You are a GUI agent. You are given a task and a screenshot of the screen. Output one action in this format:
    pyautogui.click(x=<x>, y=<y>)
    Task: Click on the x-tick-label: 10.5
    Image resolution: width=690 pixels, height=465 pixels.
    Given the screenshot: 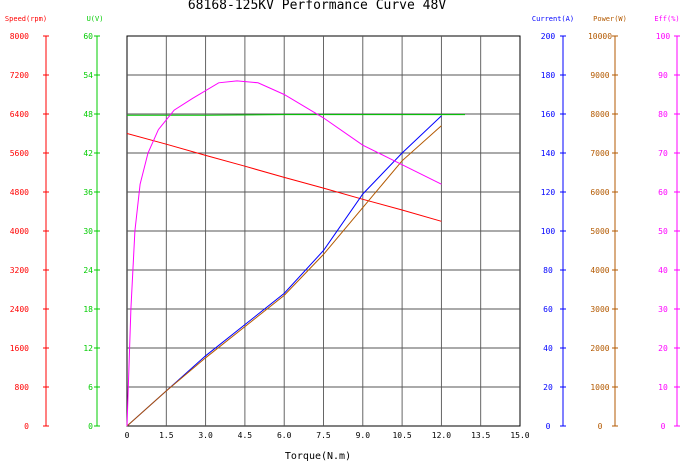 What is the action you would take?
    pyautogui.click(x=401, y=435)
    